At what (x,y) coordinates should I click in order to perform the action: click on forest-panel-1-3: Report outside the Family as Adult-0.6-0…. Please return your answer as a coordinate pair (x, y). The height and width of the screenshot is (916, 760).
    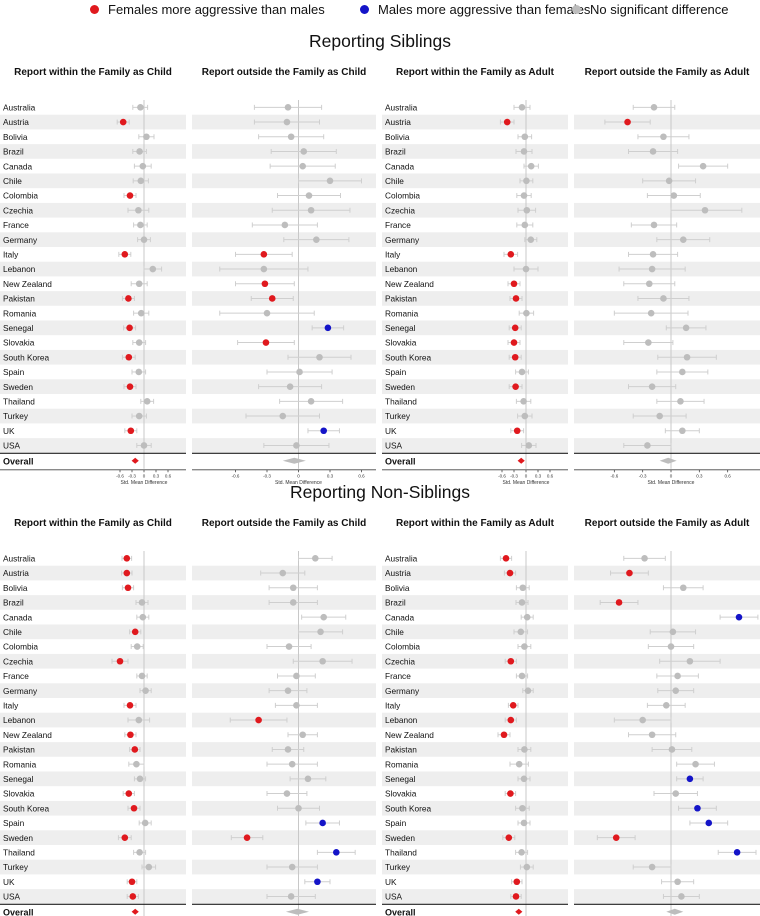
    Looking at the image, I should click on (667, 717).